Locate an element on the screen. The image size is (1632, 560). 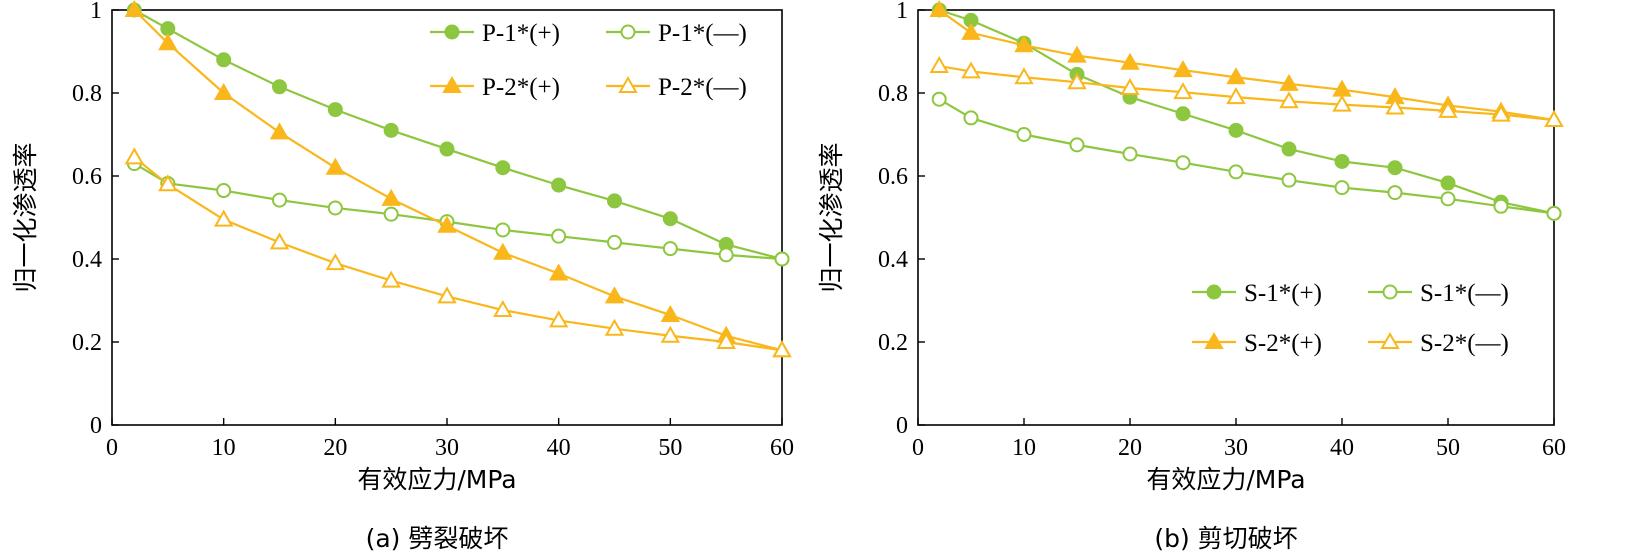
legend-label: S-2*(+) is located at coordinates (1283, 343).